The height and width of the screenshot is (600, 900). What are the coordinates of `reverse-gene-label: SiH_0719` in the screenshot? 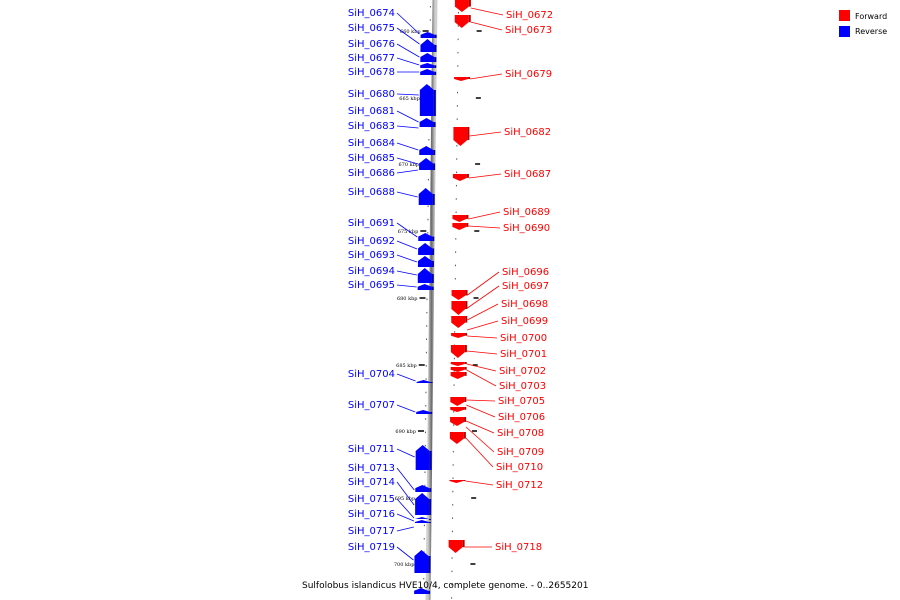 It's located at (371, 547).